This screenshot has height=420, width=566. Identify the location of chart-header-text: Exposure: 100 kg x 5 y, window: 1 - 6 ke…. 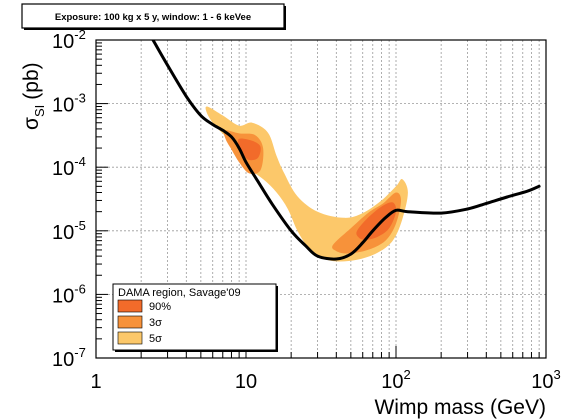
(153, 17).